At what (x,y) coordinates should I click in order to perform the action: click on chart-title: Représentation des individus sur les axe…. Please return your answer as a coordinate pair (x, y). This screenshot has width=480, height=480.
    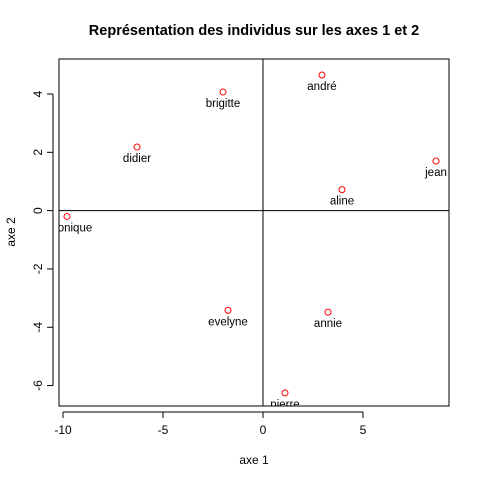
    Looking at the image, I should click on (254, 31).